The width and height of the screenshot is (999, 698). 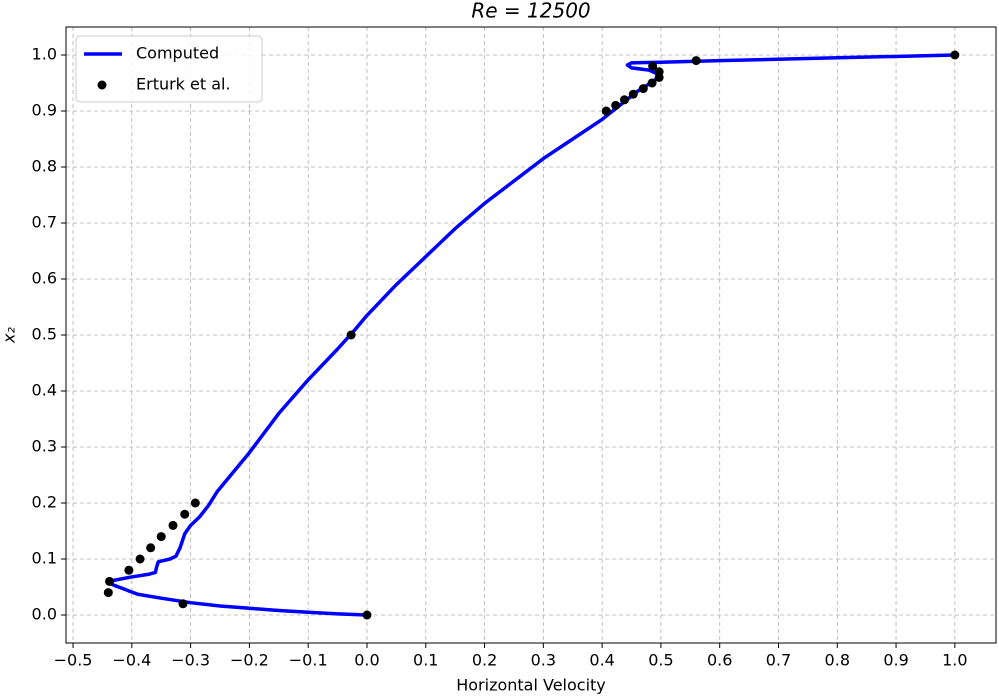 I want to click on y-tick-label: 0.1, so click(x=44, y=558).